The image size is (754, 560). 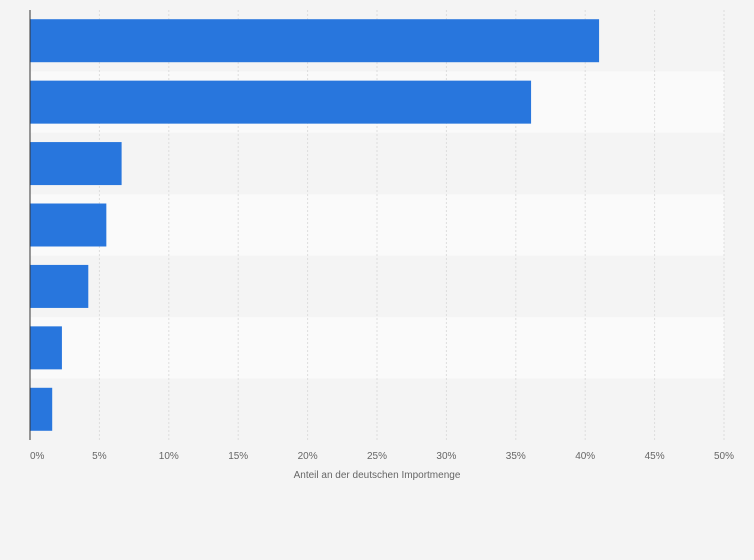 I want to click on x-tick-label: 0%, so click(x=37, y=456).